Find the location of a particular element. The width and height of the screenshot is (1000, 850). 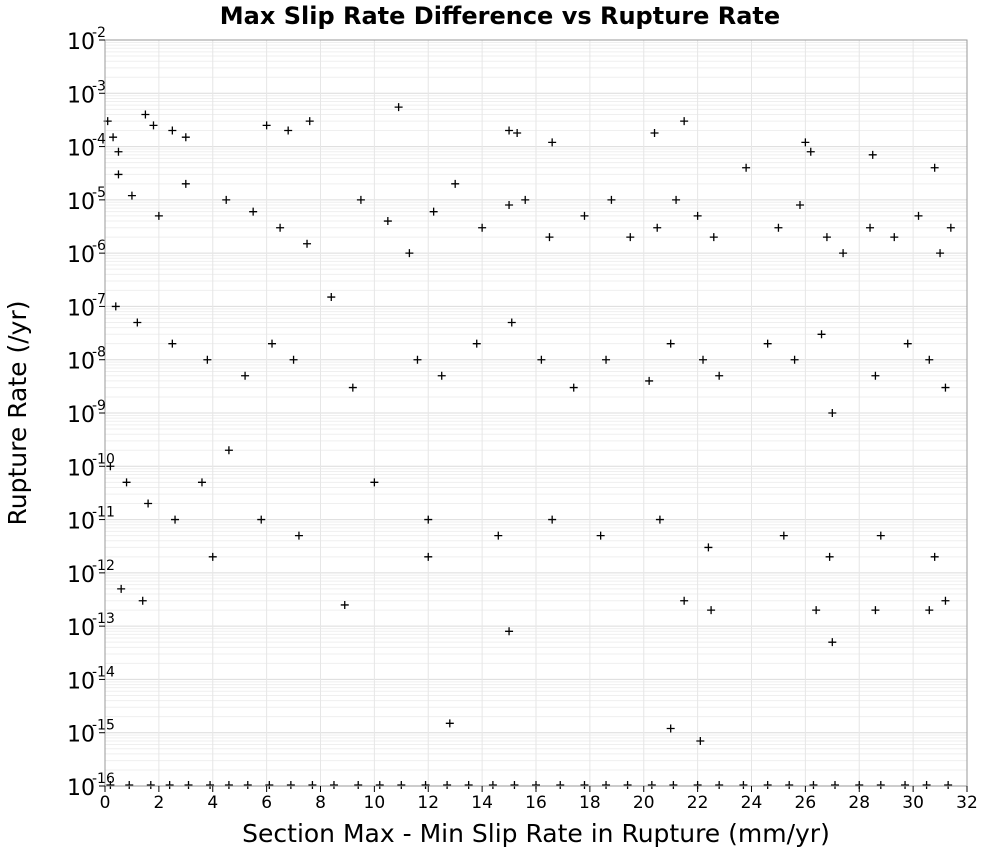

y-tick-exponent: -14 is located at coordinates (103, 672).